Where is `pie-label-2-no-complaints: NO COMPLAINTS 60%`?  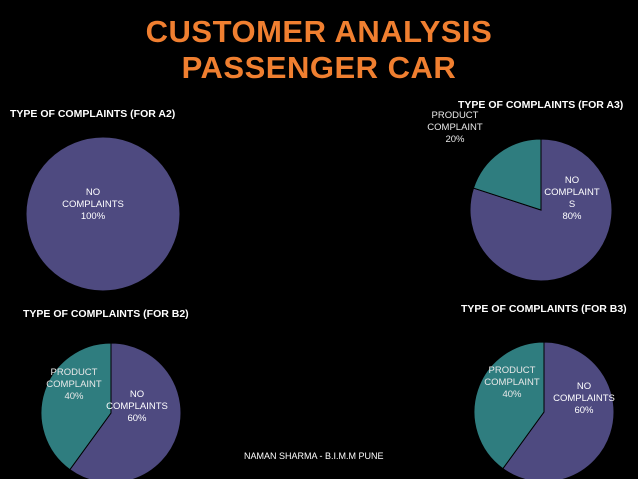 pie-label-2-no-complaints: NO COMPLAINTS 60% is located at coordinates (137, 406).